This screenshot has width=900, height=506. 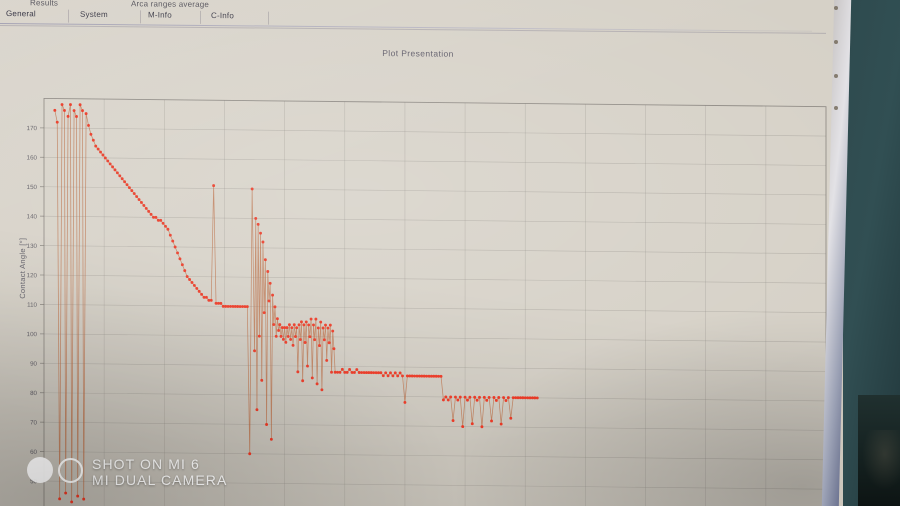 What do you see at coordinates (32, 158) in the screenshot?
I see `y-tick-160: 160` at bounding box center [32, 158].